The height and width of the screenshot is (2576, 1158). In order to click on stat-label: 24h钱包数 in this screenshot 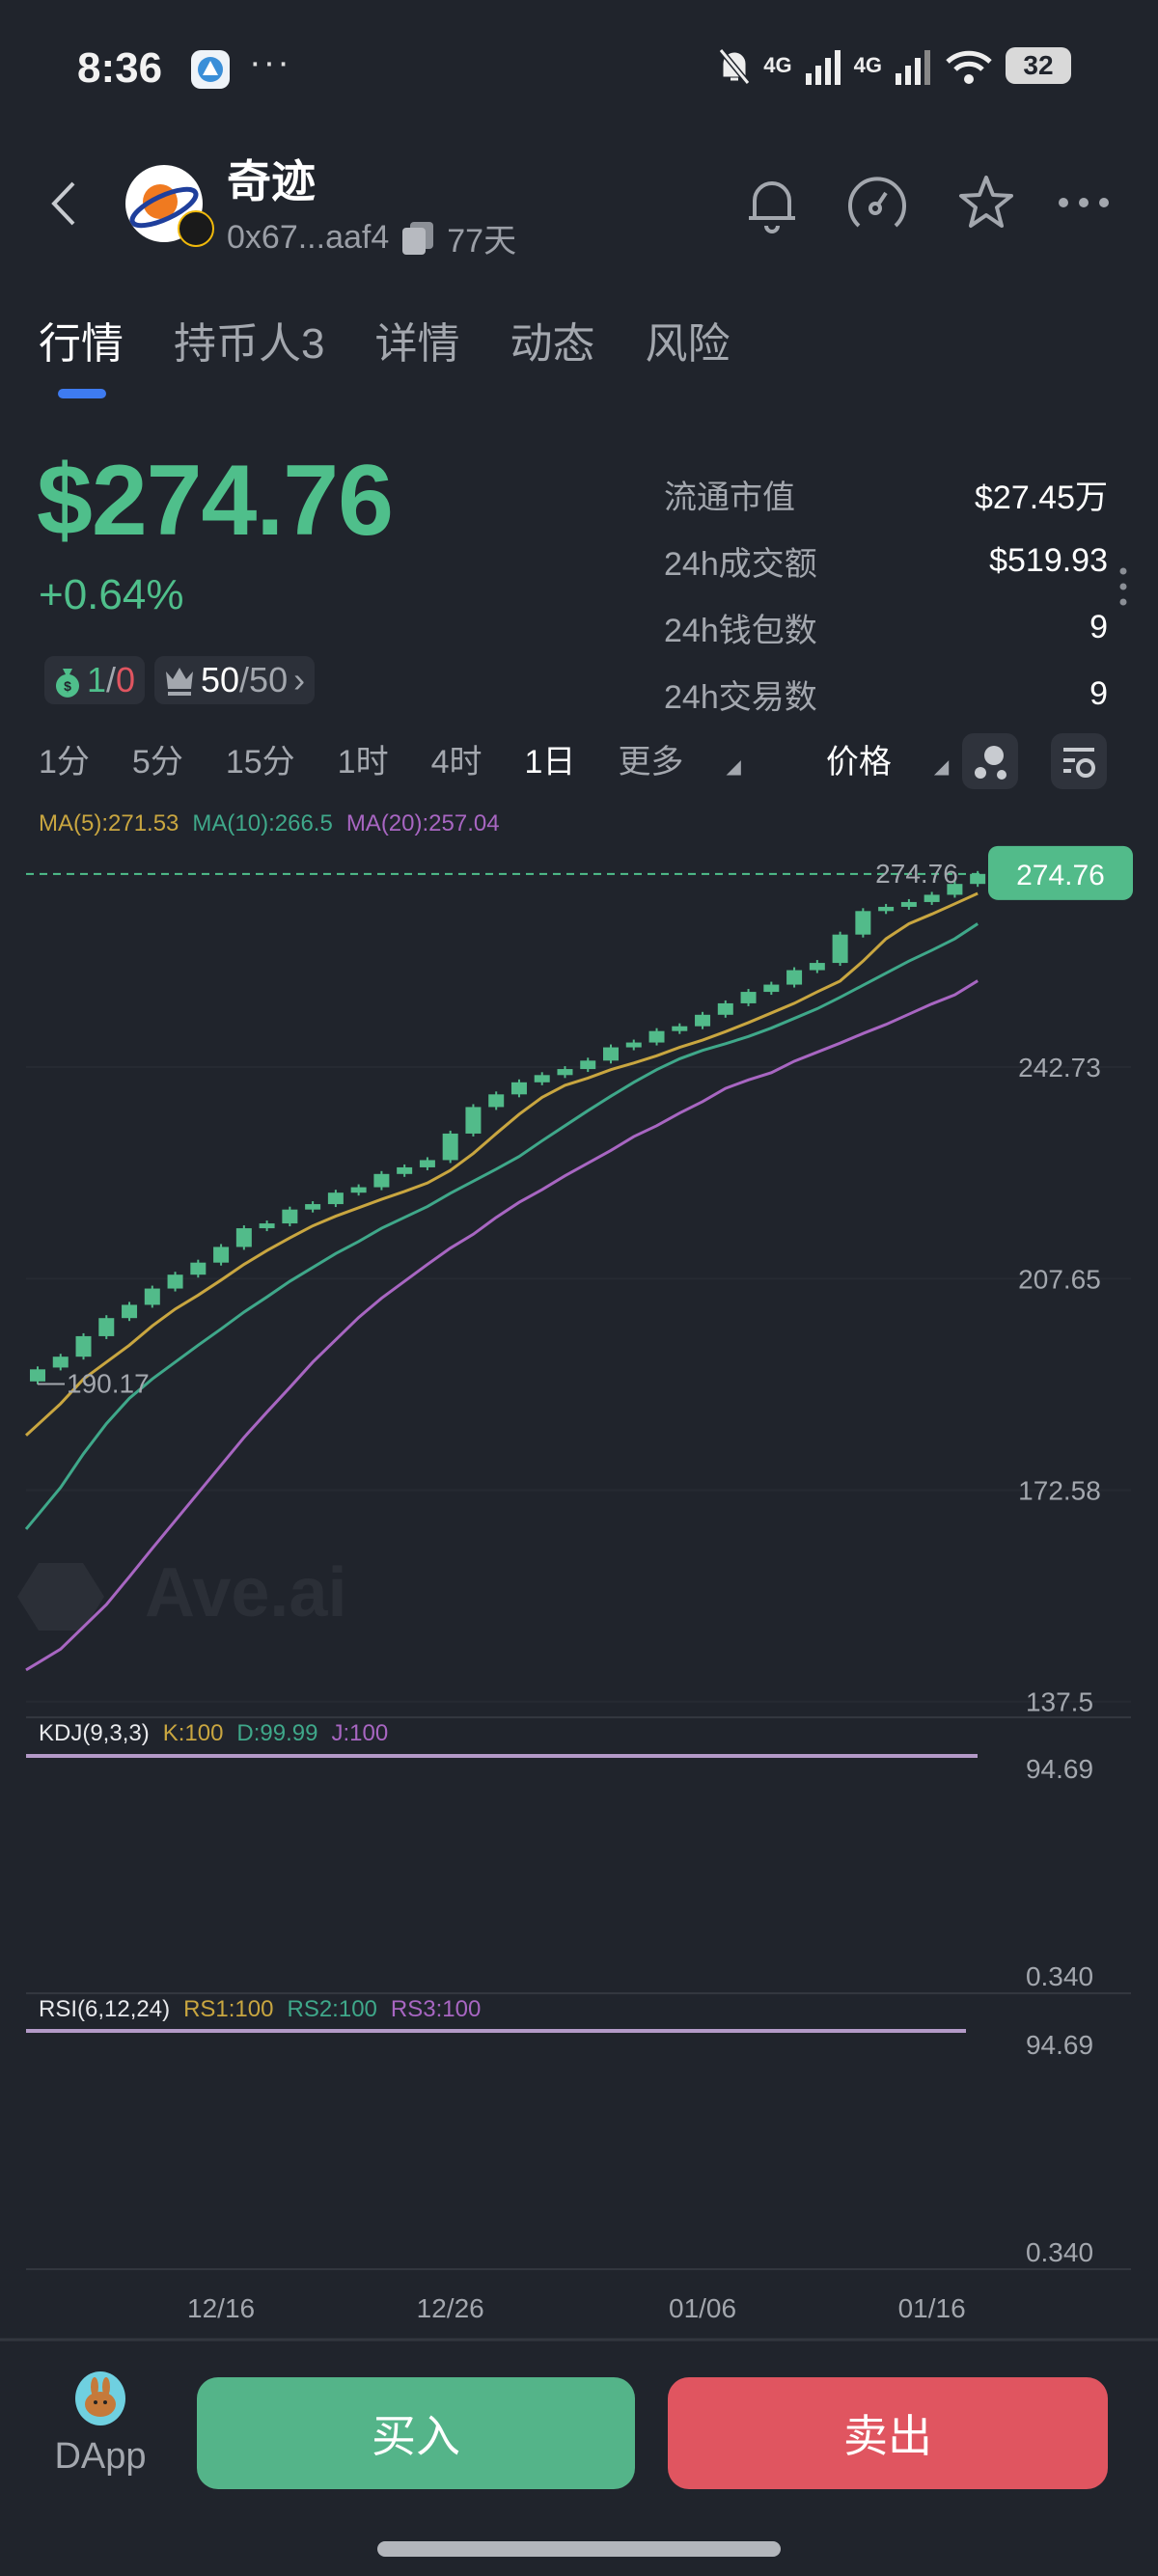, I will do `click(740, 631)`.